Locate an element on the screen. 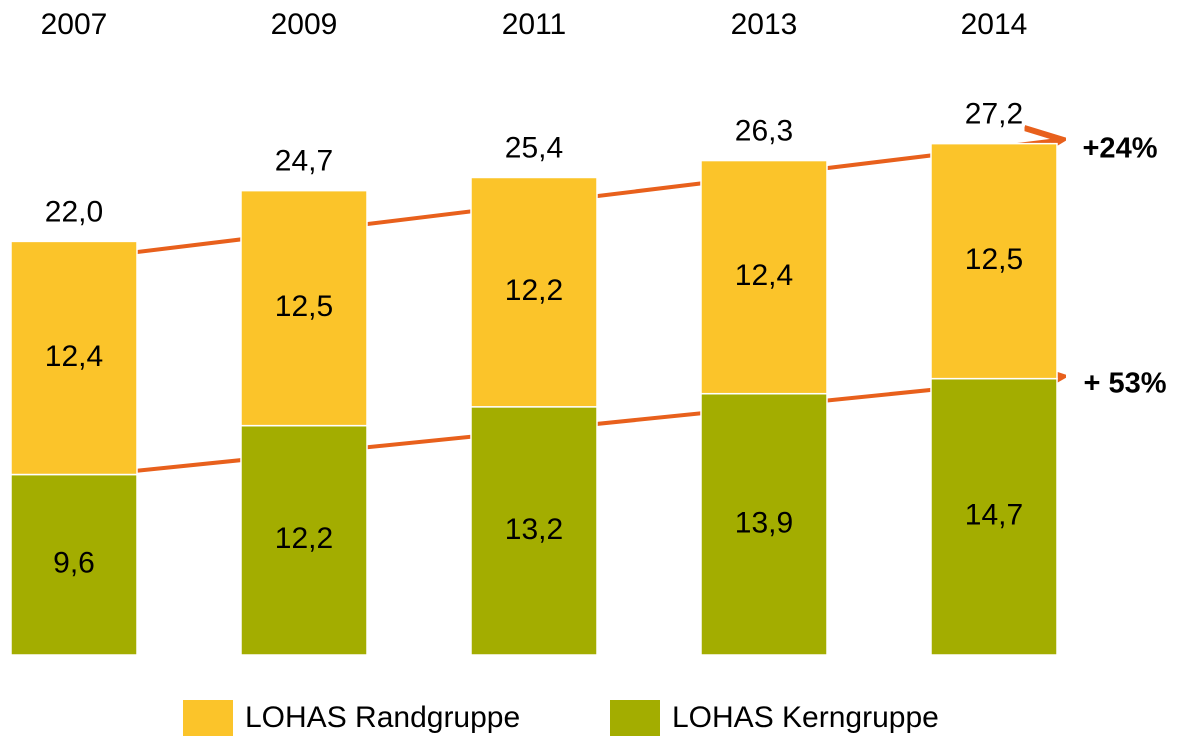 This screenshot has height=738, width=1187. data-label: 13,2 is located at coordinates (534, 529).